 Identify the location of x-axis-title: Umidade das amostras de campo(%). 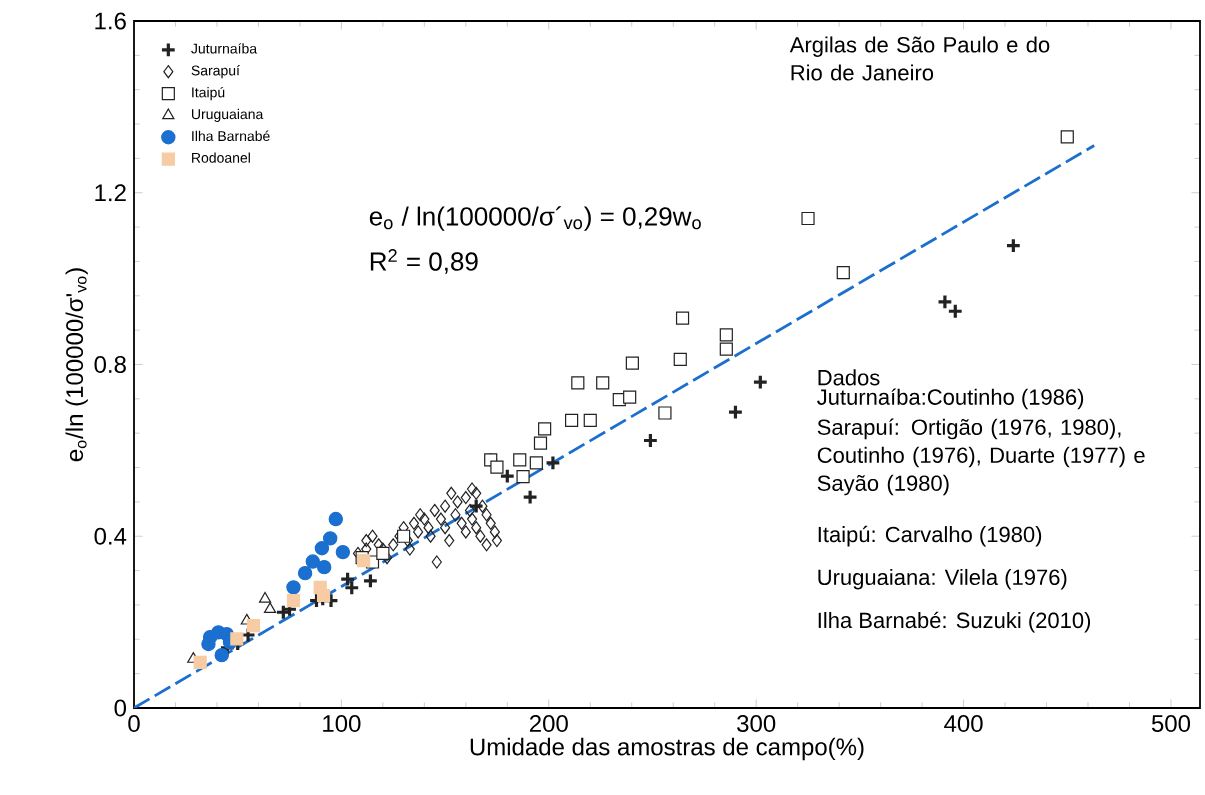
(667, 749).